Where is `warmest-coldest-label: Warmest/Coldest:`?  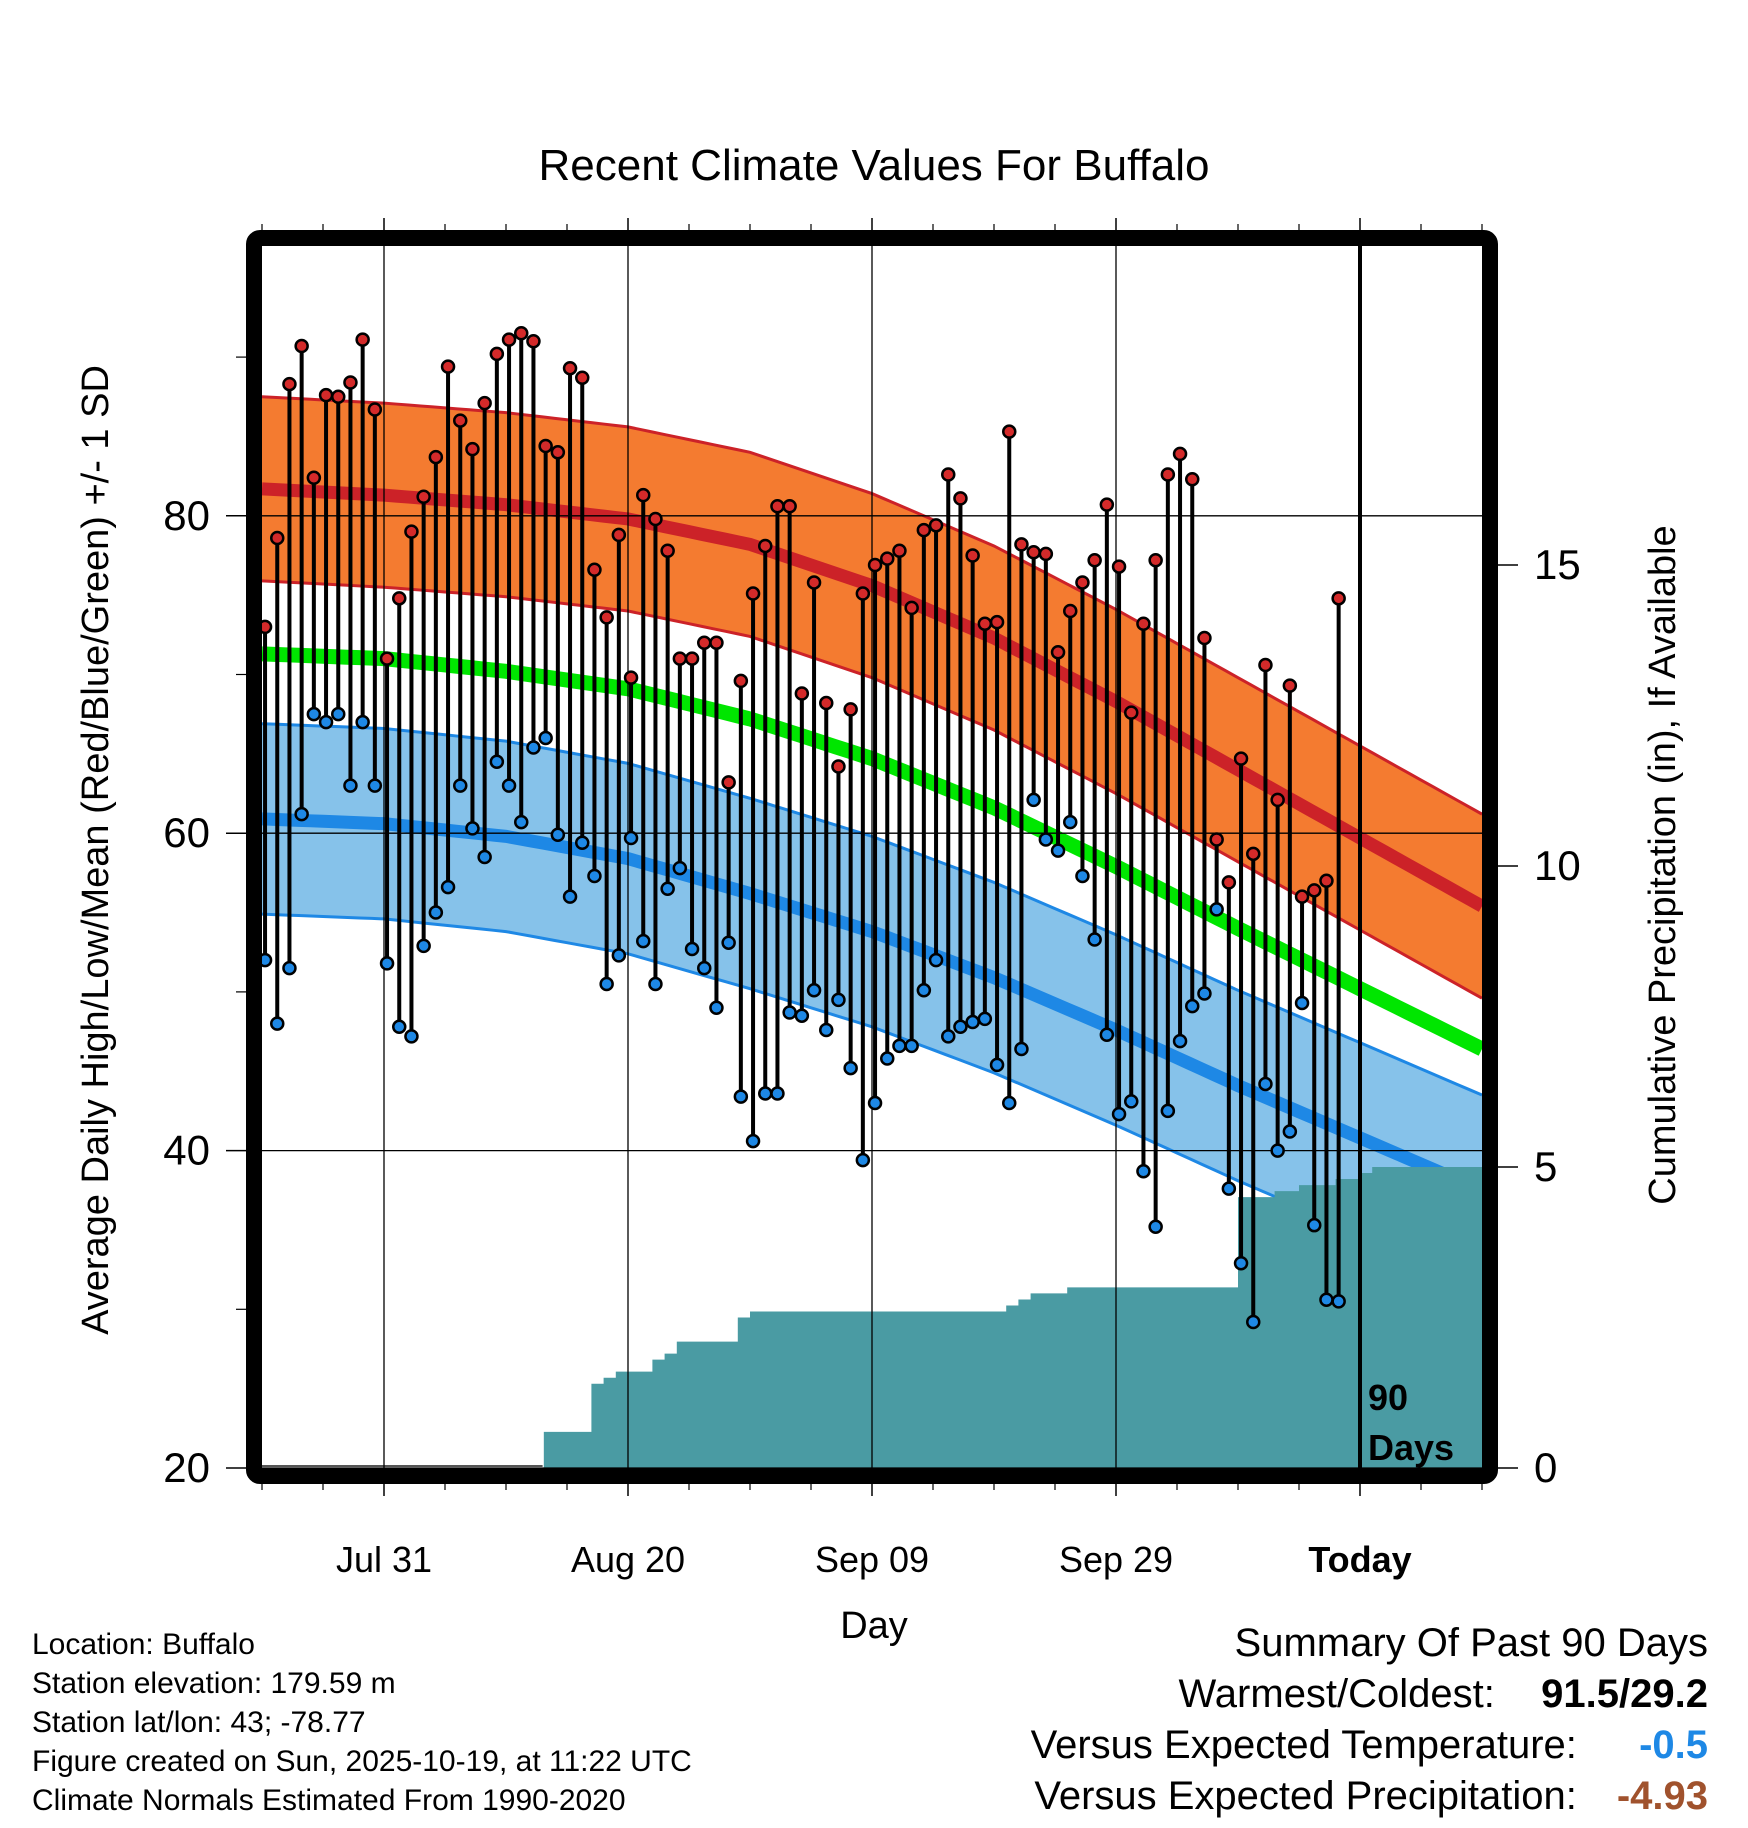
warmest-coldest-label: Warmest/Coldest: is located at coordinates (1336, 1694).